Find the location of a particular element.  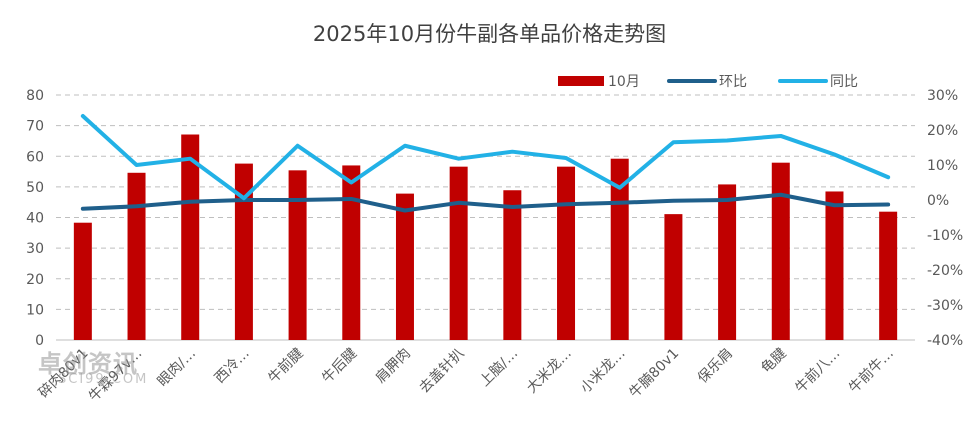

y-left-tick-label: 60 is located at coordinates (35, 157).